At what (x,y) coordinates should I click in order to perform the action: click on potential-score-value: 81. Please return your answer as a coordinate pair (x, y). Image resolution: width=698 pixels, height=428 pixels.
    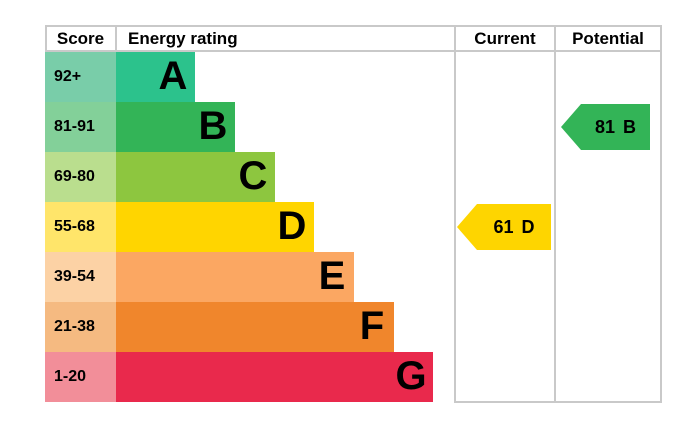
    Looking at the image, I should click on (605, 126).